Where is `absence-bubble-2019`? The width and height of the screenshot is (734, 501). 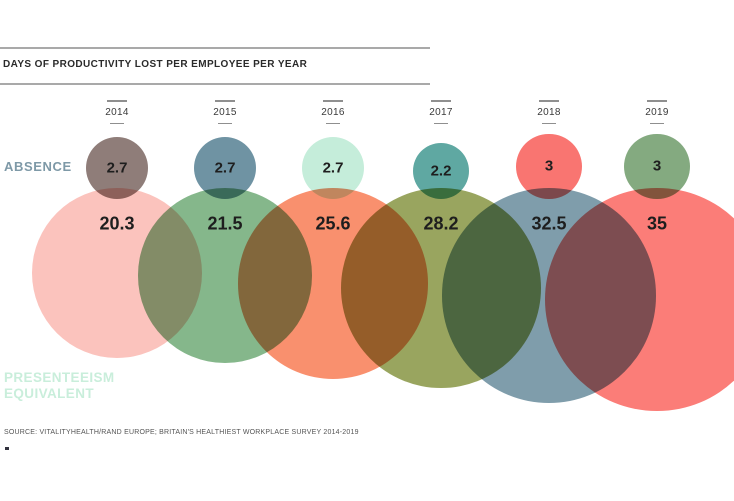
absence-bubble-2019 is located at coordinates (657, 166).